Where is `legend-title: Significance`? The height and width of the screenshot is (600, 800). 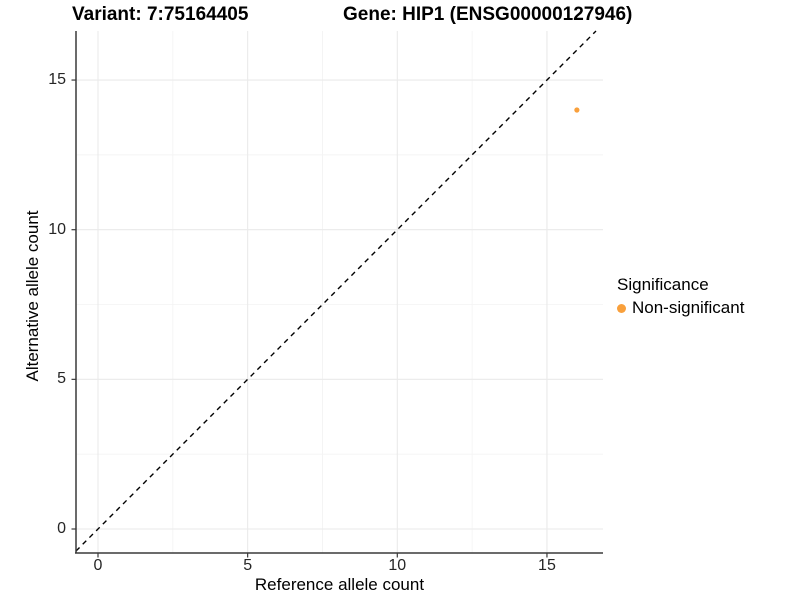 legend-title: Significance is located at coordinates (663, 284).